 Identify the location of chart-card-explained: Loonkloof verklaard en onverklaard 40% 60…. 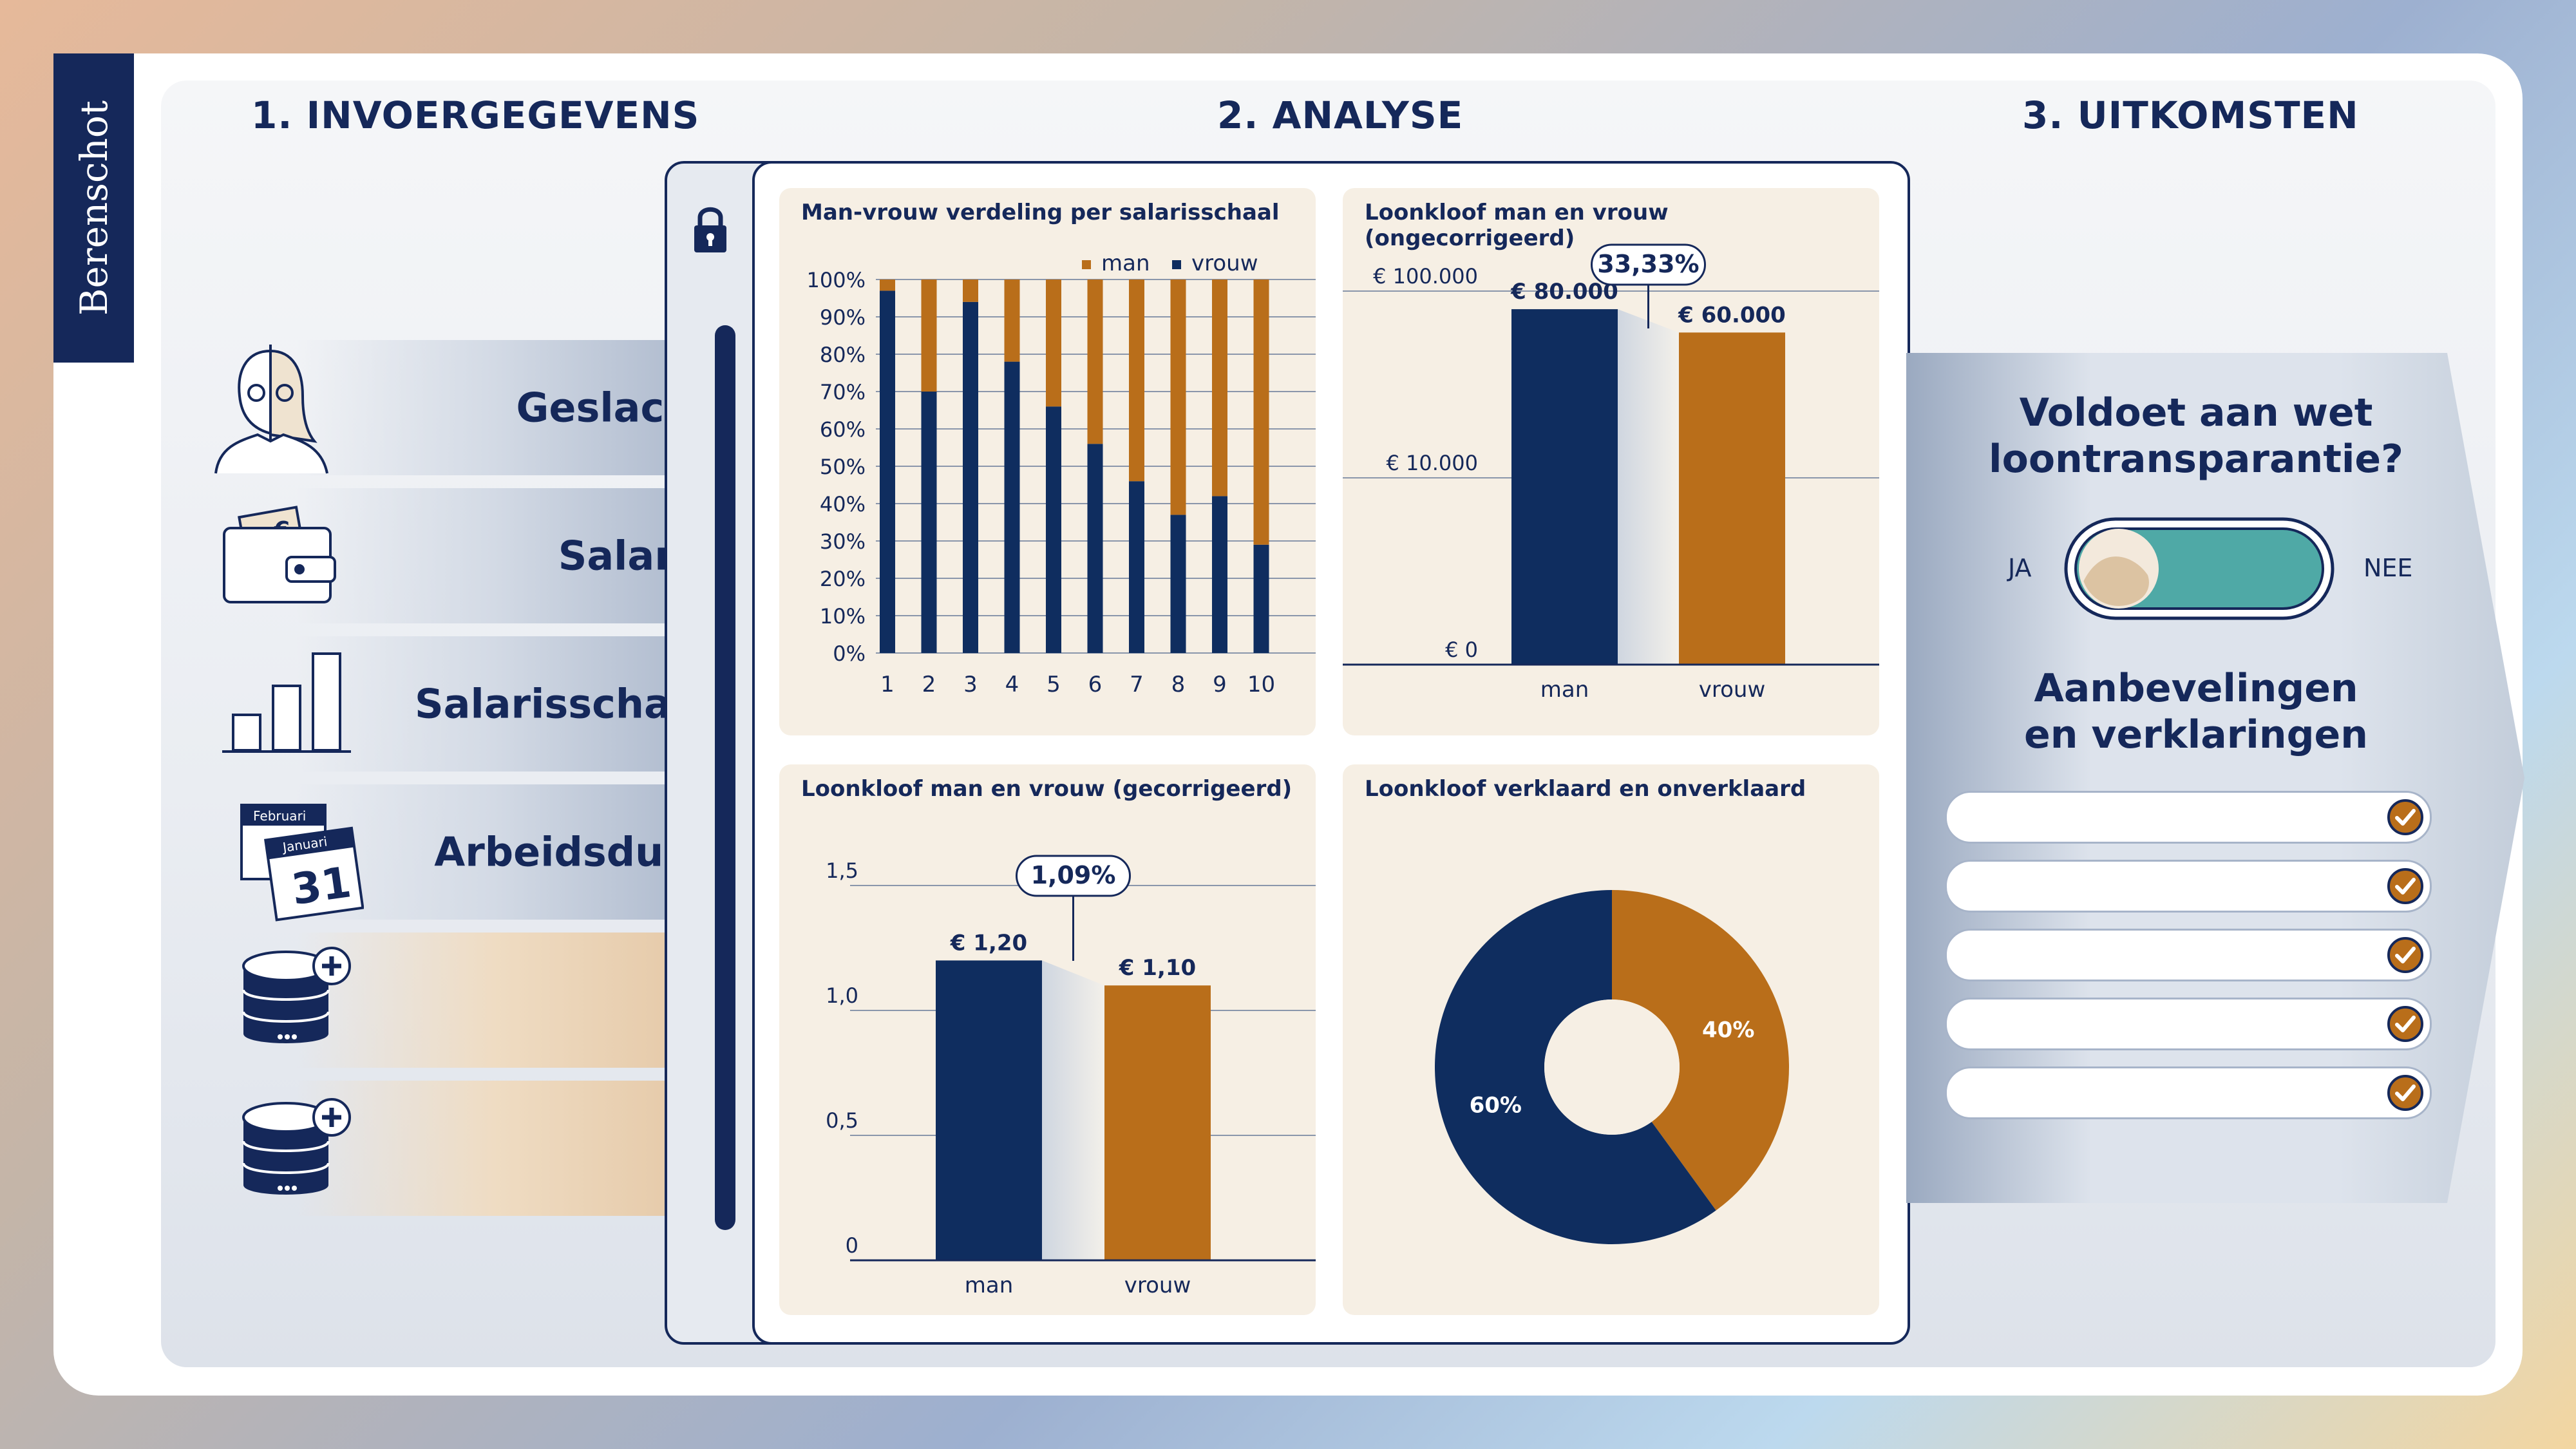
(1611, 1039).